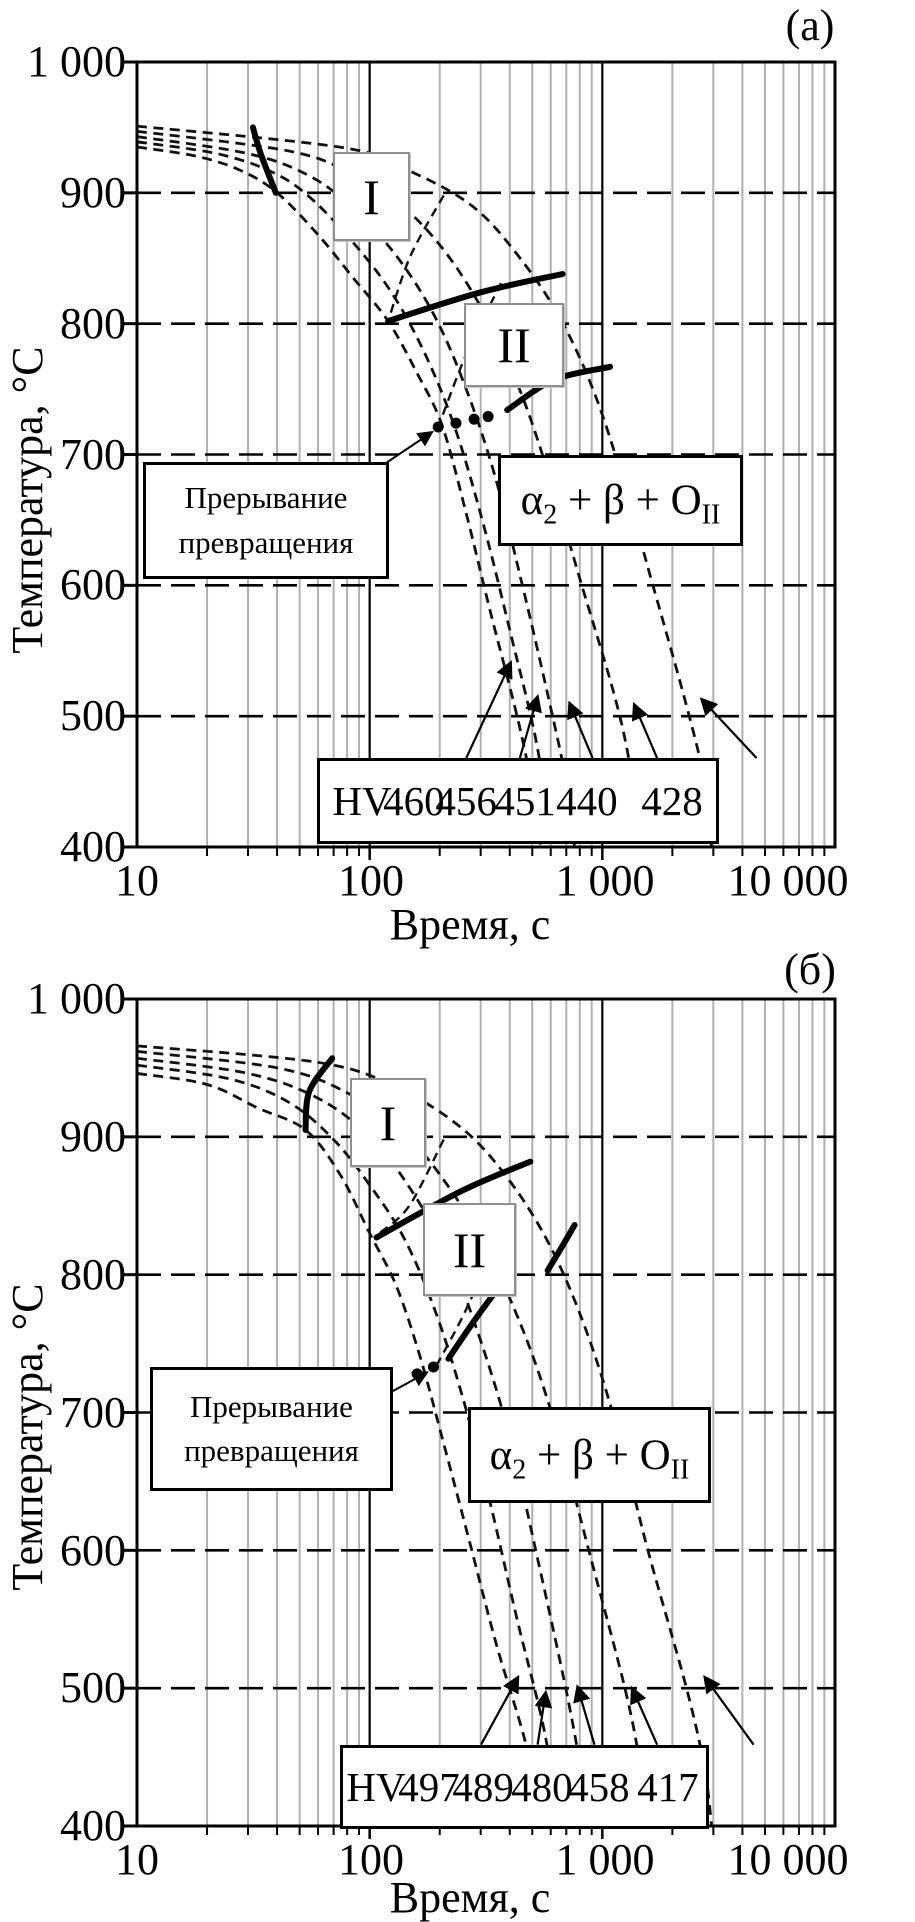 This screenshot has height=1922, width=915. Describe the element at coordinates (672, 801) in the screenshot. I see `hv-value: 428` at that location.